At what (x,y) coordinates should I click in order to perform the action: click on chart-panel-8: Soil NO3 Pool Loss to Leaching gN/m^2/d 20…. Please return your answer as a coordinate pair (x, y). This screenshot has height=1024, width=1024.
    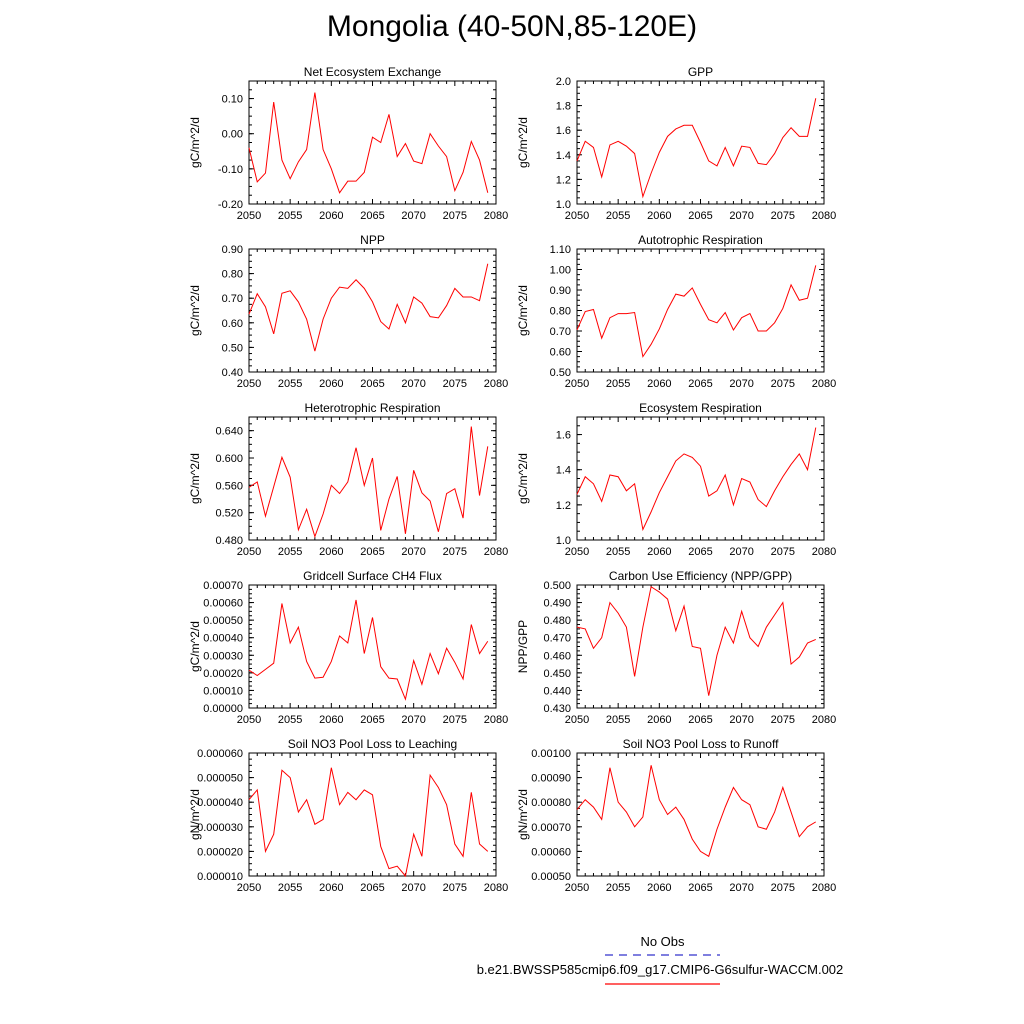
    Looking at the image, I should click on (348, 815).